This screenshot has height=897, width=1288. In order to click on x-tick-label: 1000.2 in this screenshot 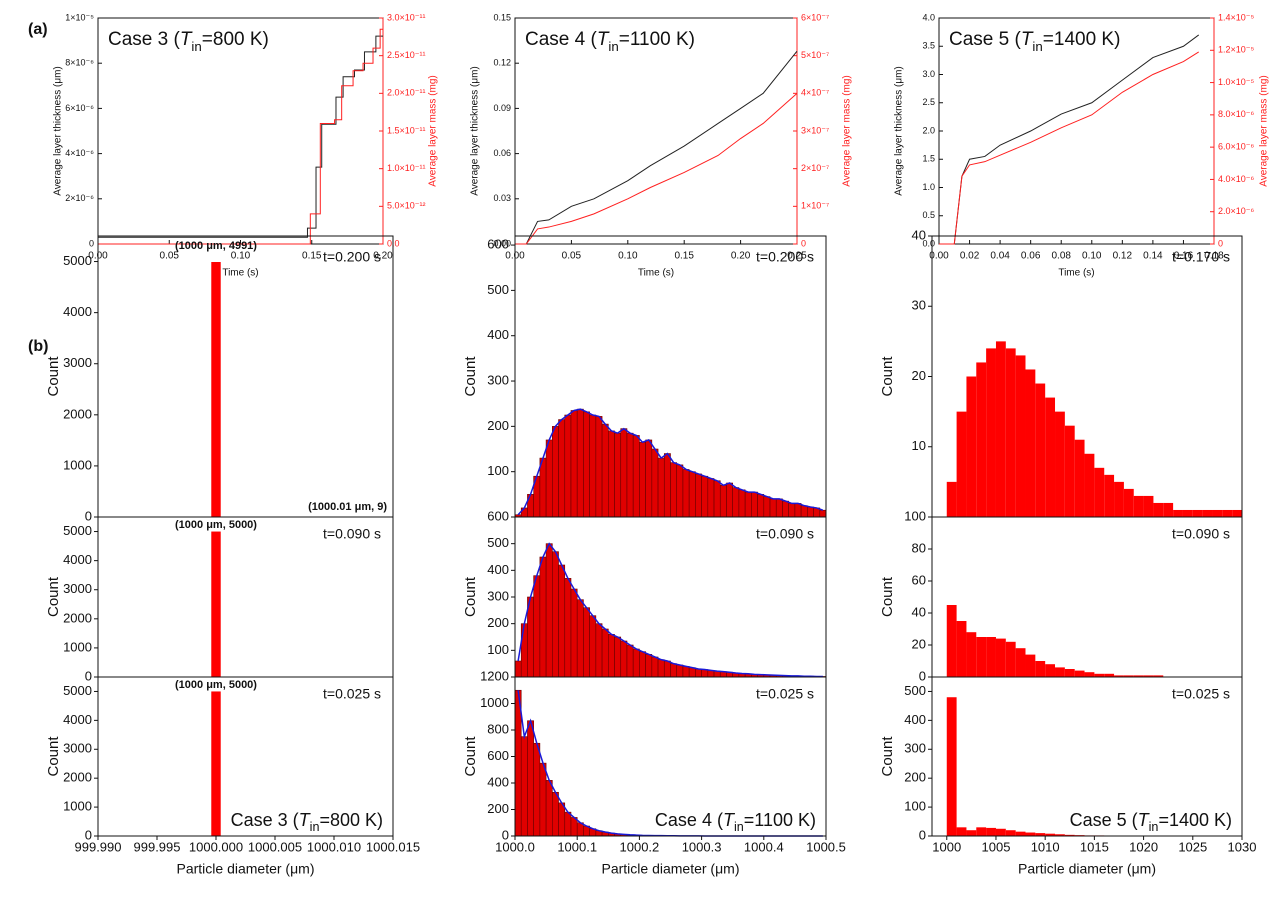, I will do `click(640, 846)`.